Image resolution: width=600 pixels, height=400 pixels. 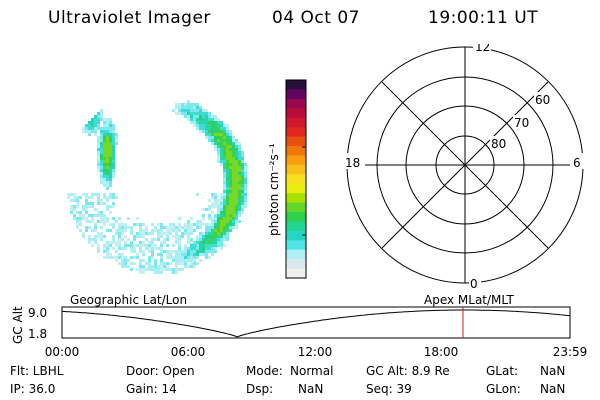 I want to click on mlt-label-18: 18, so click(x=352, y=163).